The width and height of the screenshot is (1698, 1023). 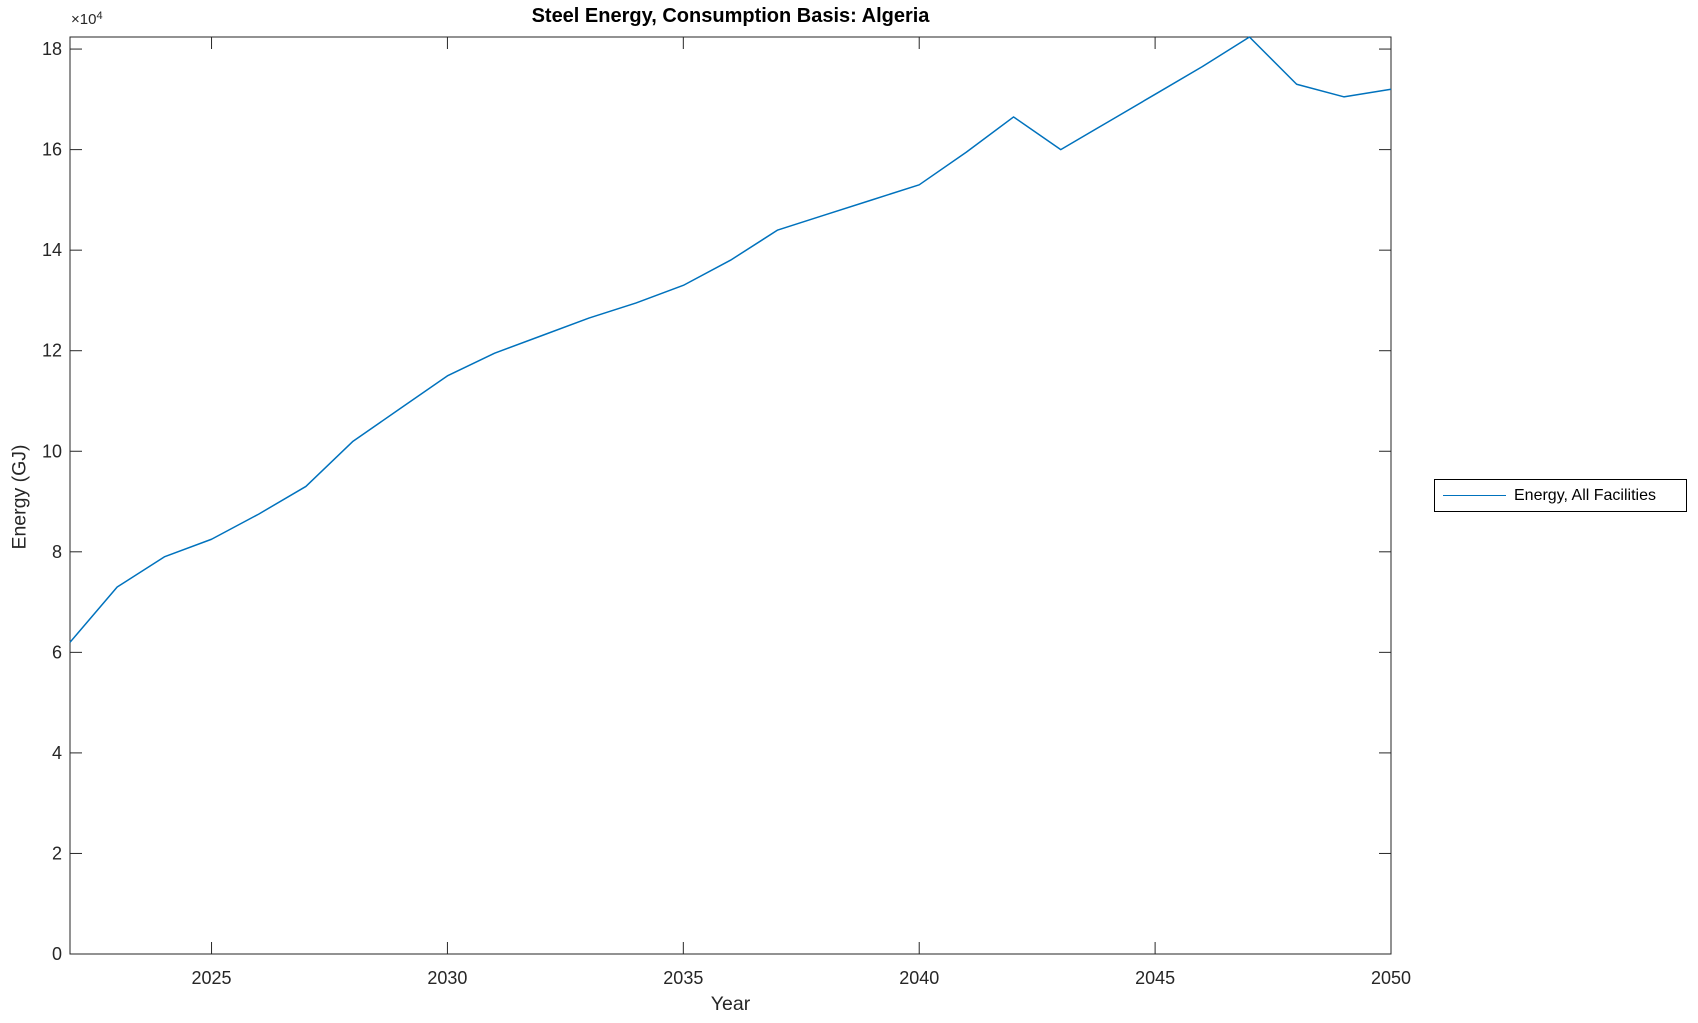 I want to click on legend: Energy, All Facilities, so click(x=1560, y=495).